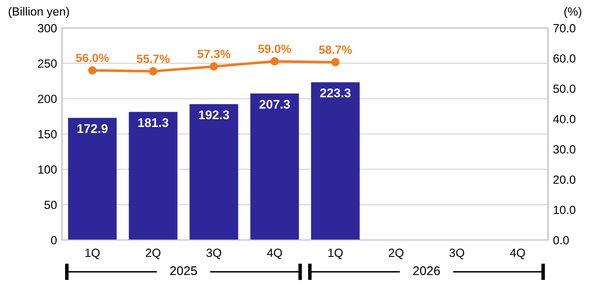 This screenshot has width=600, height=294. I want to click on data-label: 192.3, so click(214, 115).